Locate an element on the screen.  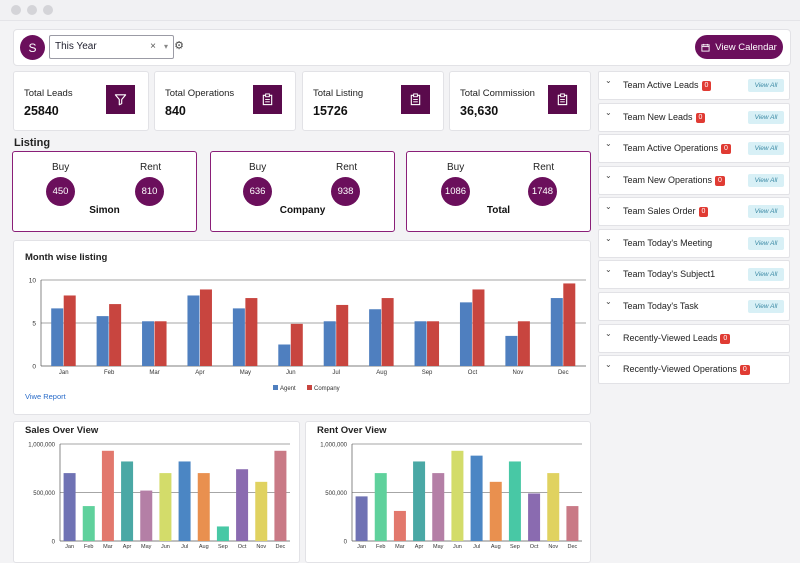
sidebar-item: ⌄ Team Today's Subject1 View All is located at coordinates (694, 274).